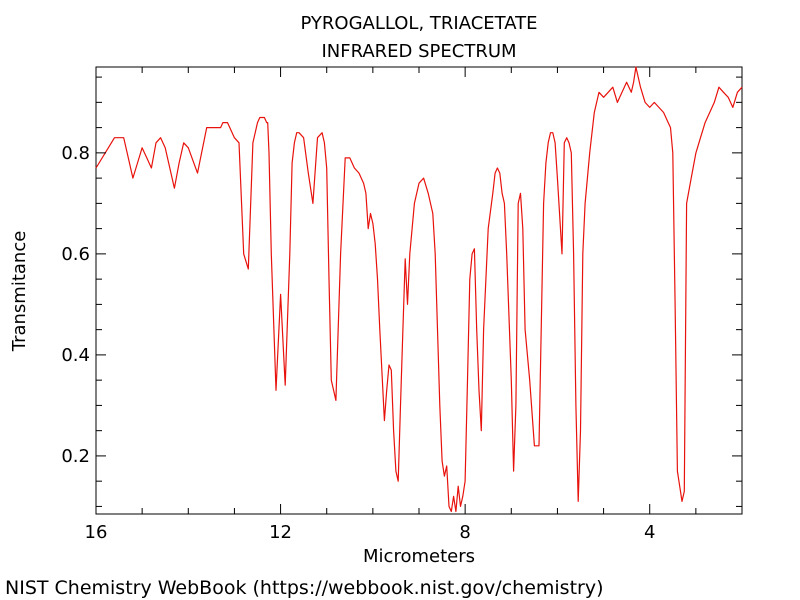 The image size is (800, 600). What do you see at coordinates (418, 51) in the screenshot?
I see `chart-subtitle: INFRARED SPECTRUM` at bounding box center [418, 51].